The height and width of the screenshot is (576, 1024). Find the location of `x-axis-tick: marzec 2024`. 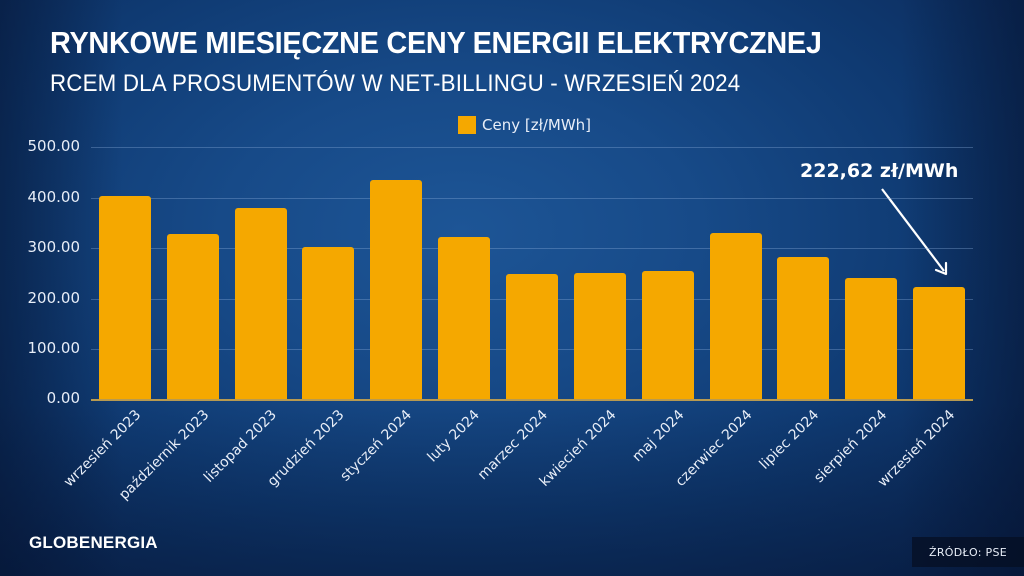

x-axis-tick: marzec 2024 is located at coordinates (513, 445).